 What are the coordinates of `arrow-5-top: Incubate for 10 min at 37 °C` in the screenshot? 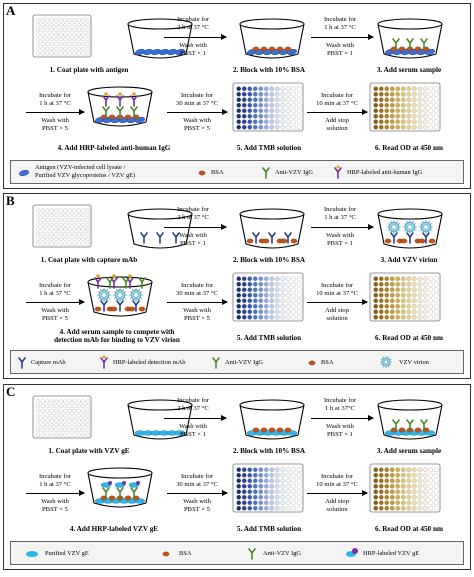 It's located at (337, 289).